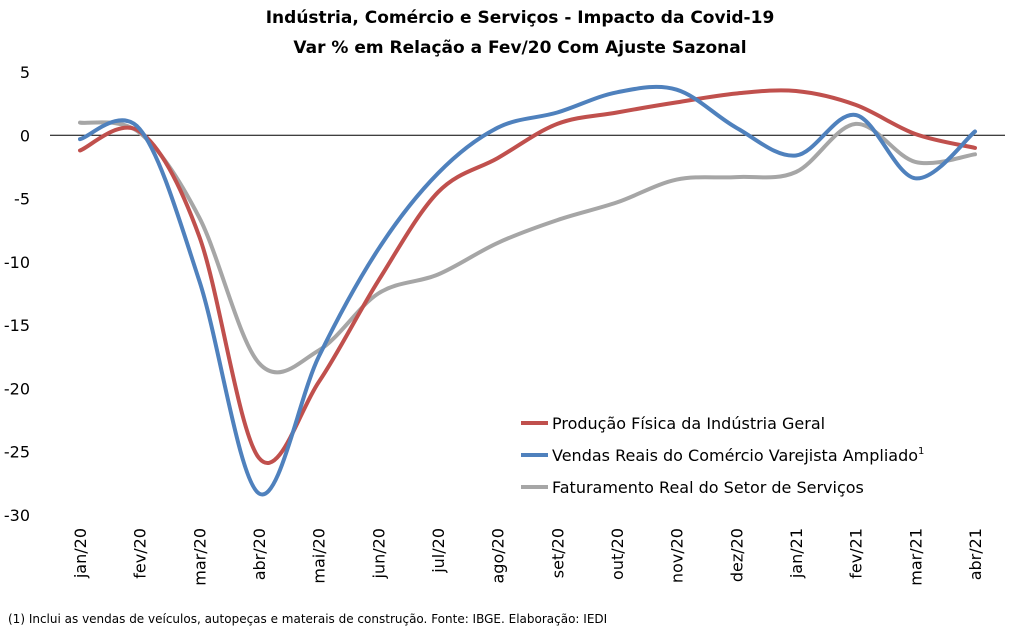 Image resolution: width=1013 pixels, height=631 pixels. Describe the element at coordinates (915, 557) in the screenshot. I see `x-tick-label: mar/21` at that location.